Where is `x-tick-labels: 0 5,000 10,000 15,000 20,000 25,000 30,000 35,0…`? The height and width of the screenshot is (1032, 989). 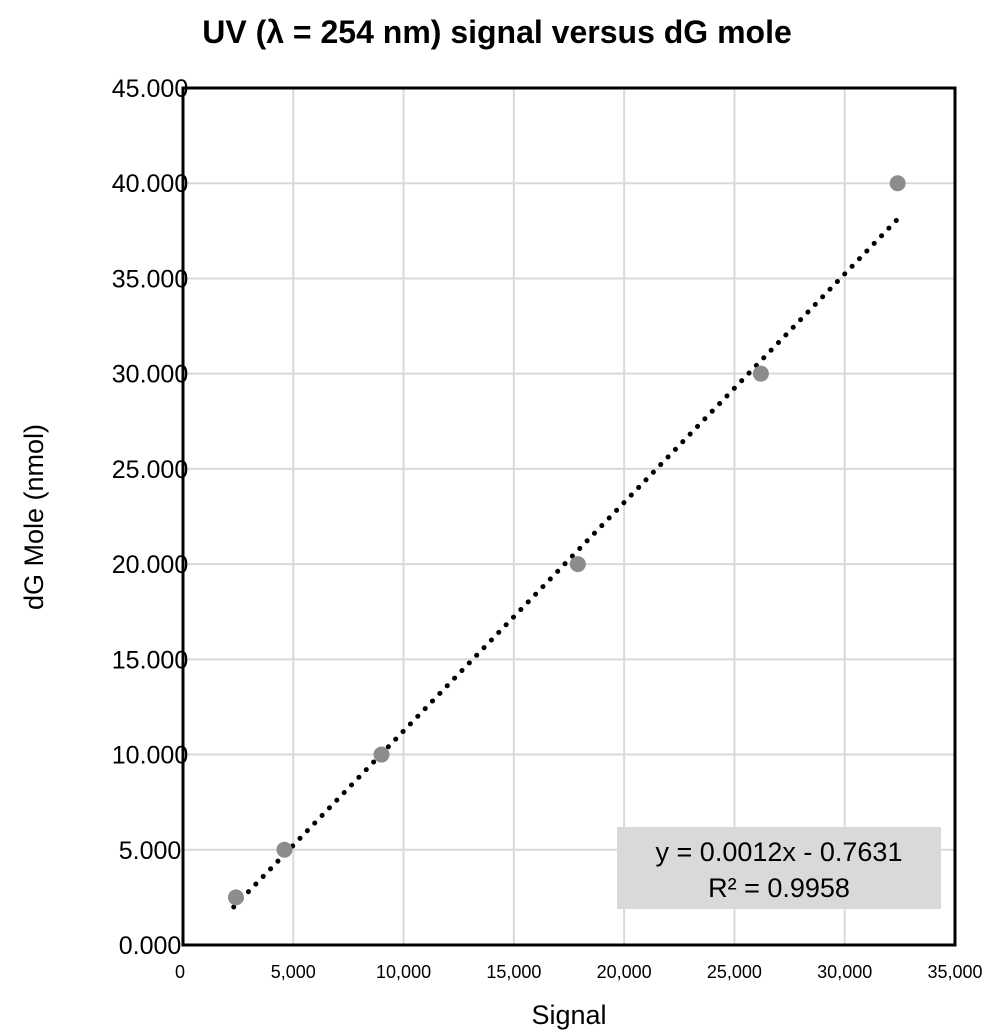
x-tick-labels: 0 5,000 10,000 15,000 20,000 25,000 30,000 35,0… is located at coordinates (579, 972).